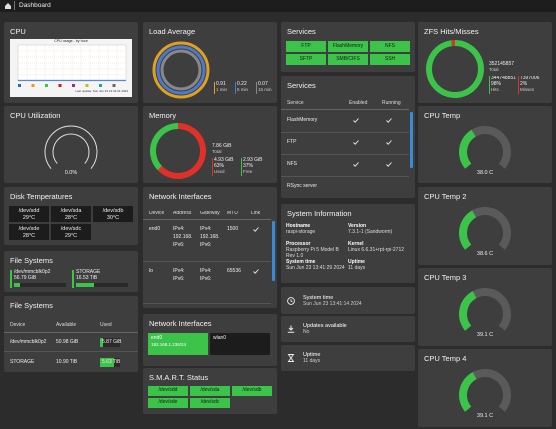 This screenshot has height=429, width=556. Describe the element at coordinates (222, 146) in the screenshot. I see `memory-total: 7.86 GiB` at that location.